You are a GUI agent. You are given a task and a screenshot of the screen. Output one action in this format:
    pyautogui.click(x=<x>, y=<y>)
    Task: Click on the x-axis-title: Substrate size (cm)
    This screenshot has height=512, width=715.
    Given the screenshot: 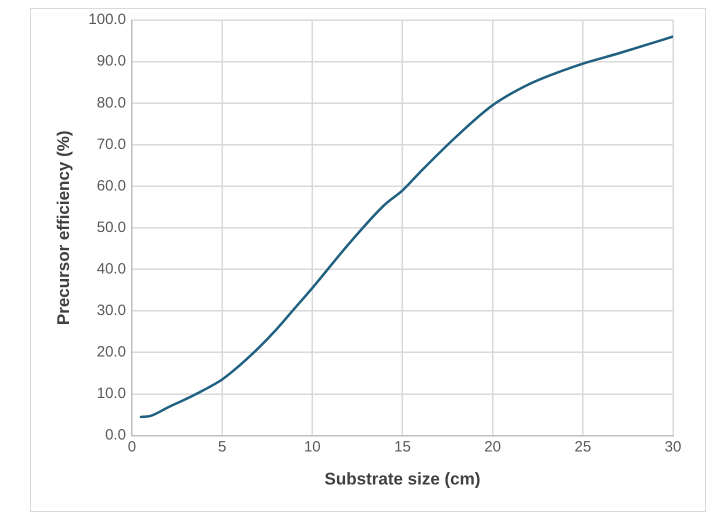 What is the action you would take?
    pyautogui.click(x=402, y=478)
    